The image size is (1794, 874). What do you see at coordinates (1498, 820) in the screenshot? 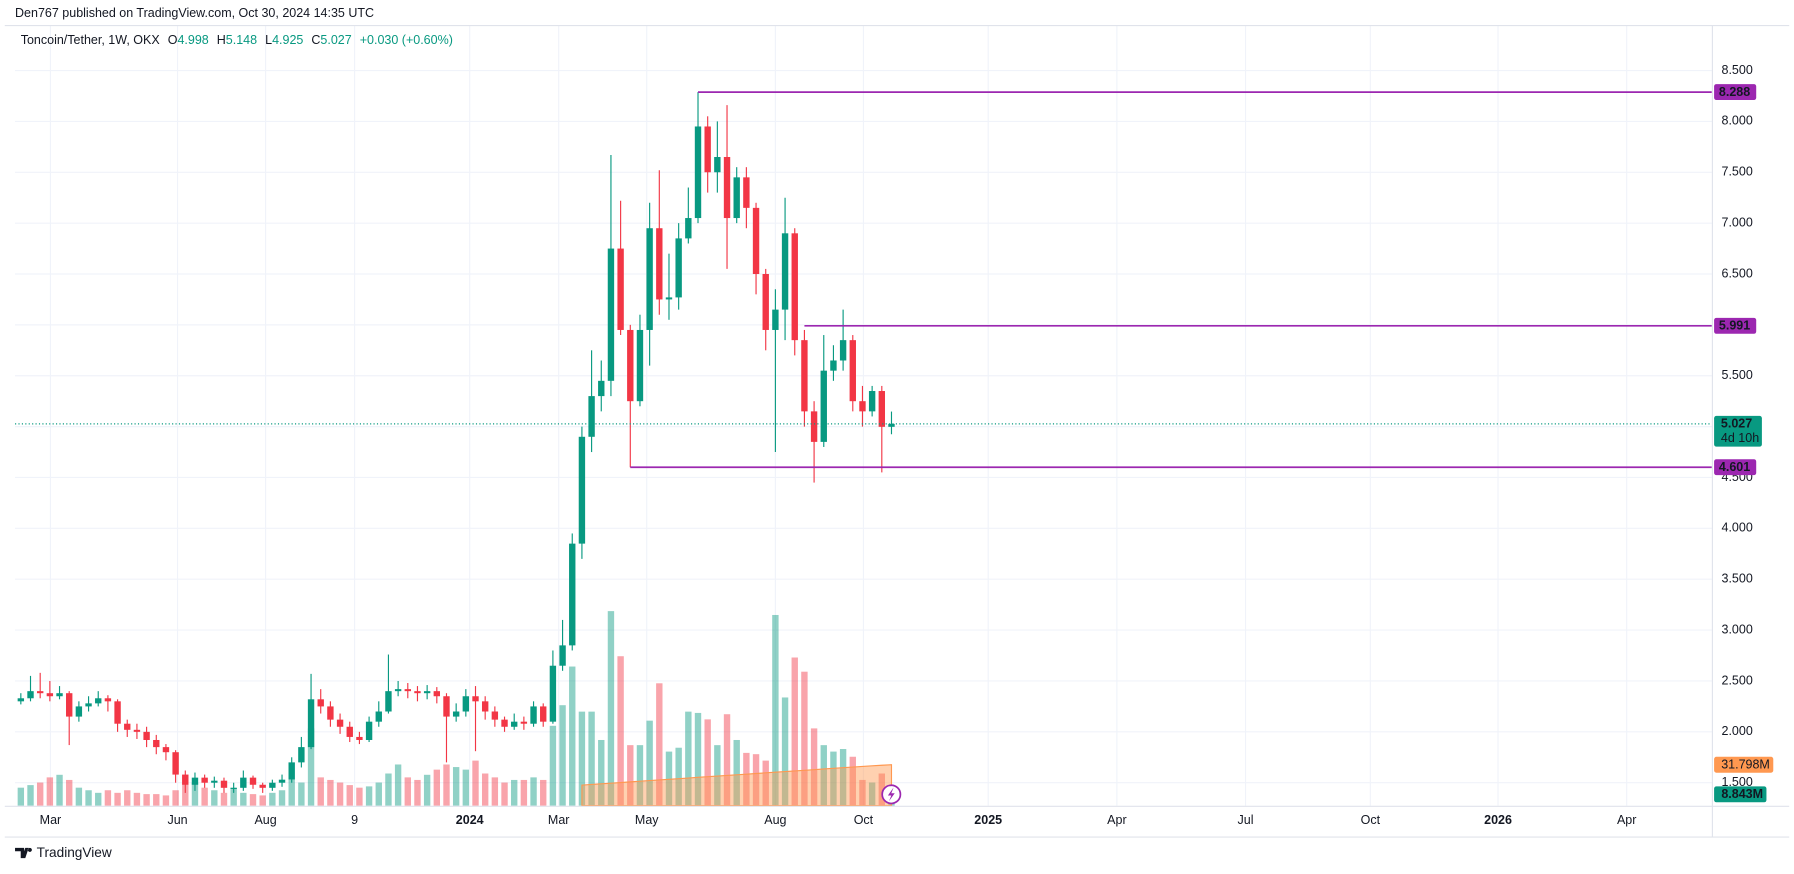
I see `x-tick-label: 2026` at bounding box center [1498, 820].